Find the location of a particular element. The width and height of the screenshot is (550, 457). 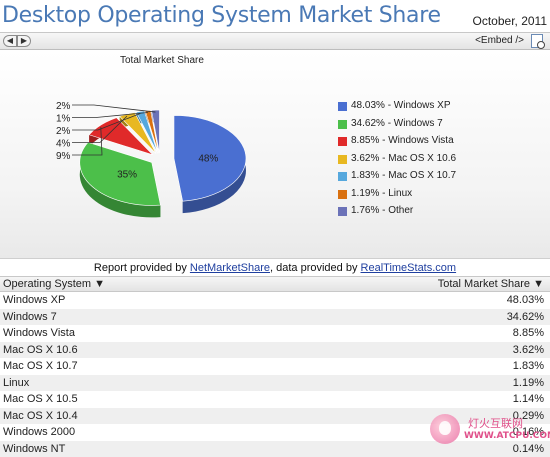

column-header-os: Operating System ▼ is located at coordinates (54, 284).